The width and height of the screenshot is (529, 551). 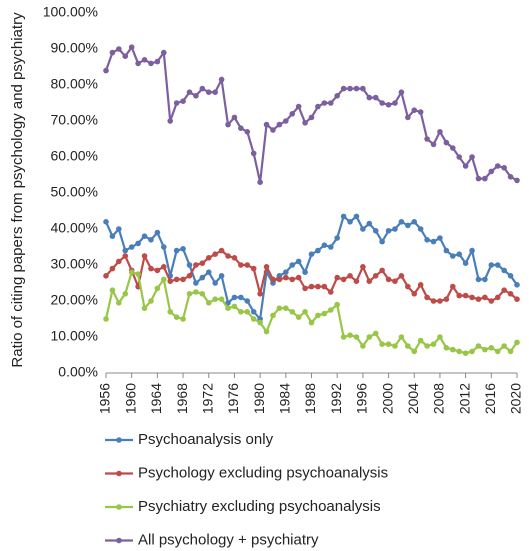 I want to click on x-tick-label: 1956, so click(x=105, y=398).